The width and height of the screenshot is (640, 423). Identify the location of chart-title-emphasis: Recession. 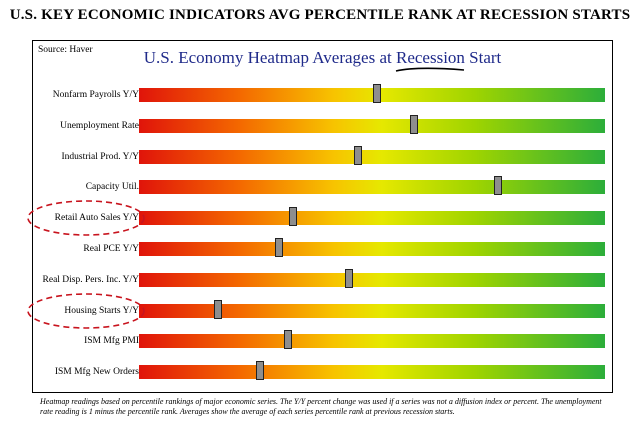
(430, 60).